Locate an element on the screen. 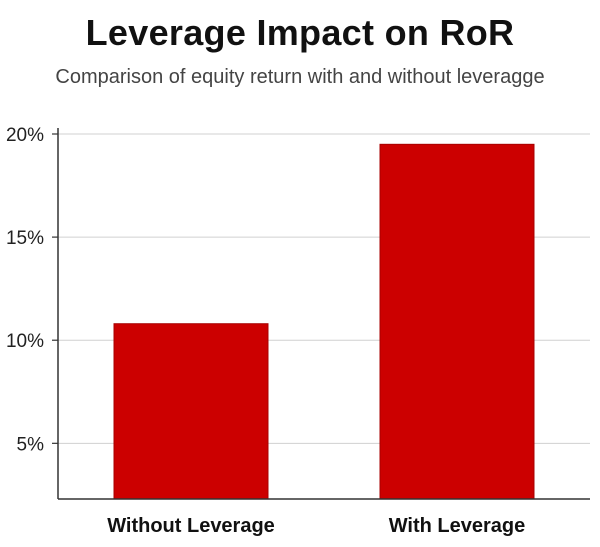 Image resolution: width=600 pixels, height=547 pixels. x-category-label: Without Leverage is located at coordinates (191, 526).